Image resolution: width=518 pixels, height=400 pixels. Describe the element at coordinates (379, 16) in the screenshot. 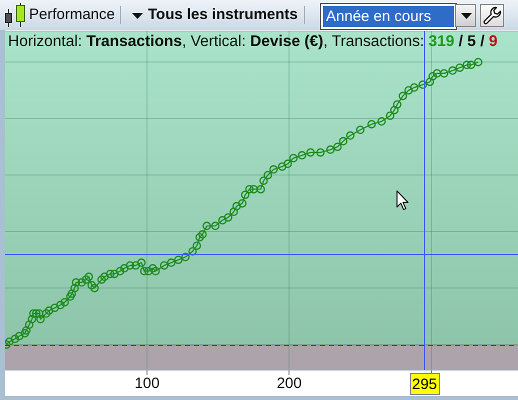

I see `text: Année en cours` at that location.